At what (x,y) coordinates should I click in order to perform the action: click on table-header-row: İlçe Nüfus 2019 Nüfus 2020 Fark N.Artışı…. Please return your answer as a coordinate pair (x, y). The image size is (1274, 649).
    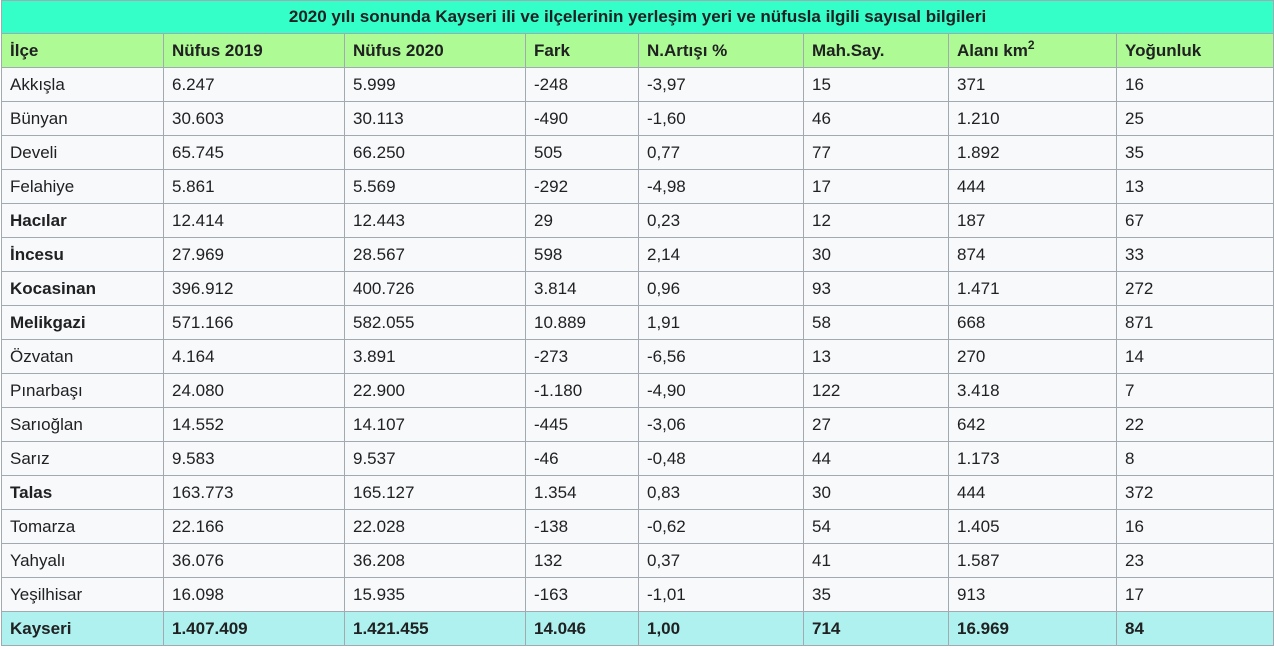
    Looking at the image, I should click on (637, 50).